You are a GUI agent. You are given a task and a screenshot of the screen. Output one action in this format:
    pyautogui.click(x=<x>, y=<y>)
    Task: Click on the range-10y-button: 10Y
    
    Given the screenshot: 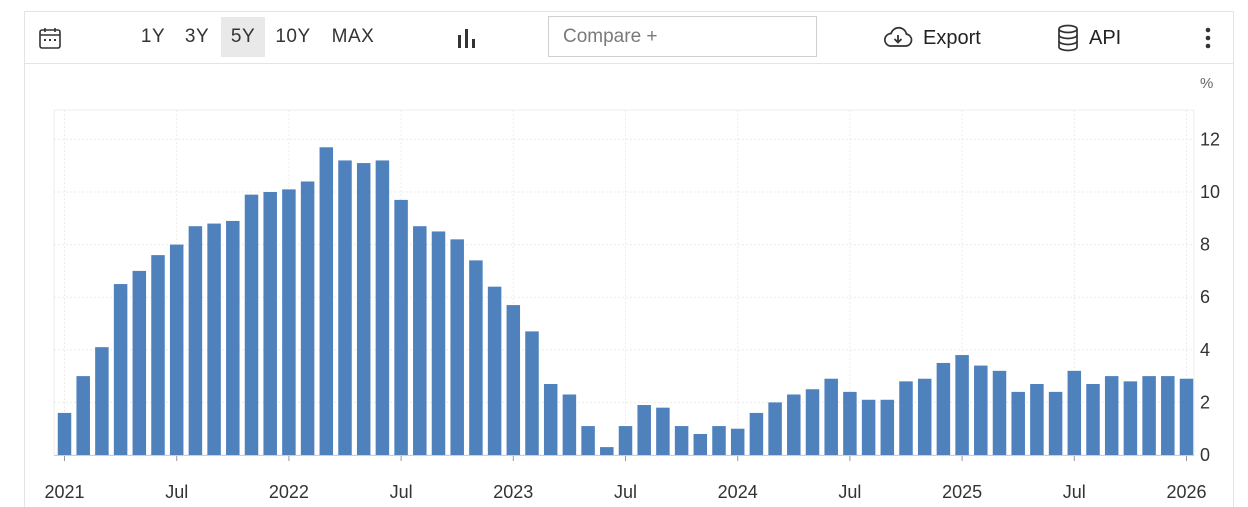 What is the action you would take?
    pyautogui.click(x=293, y=36)
    